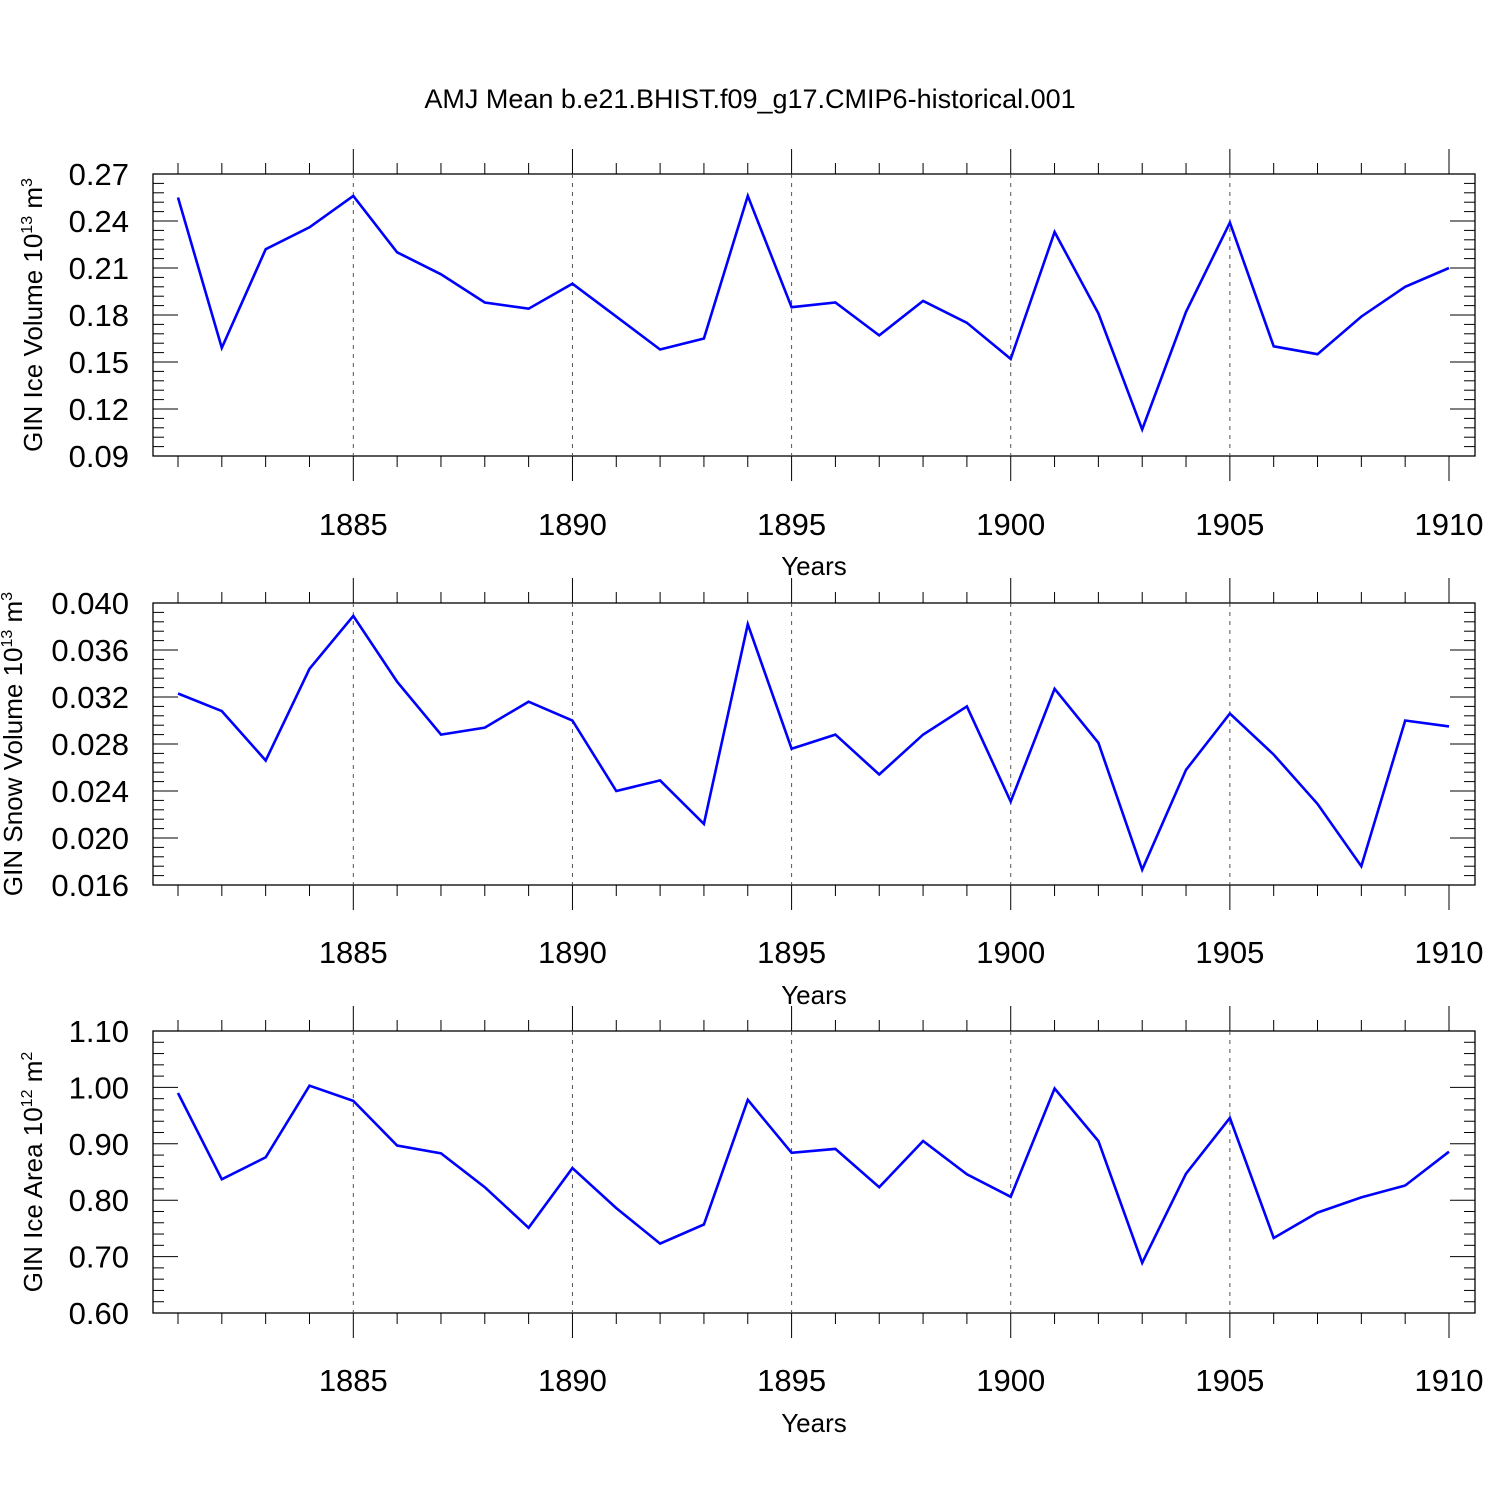 The height and width of the screenshot is (1500, 1500). What do you see at coordinates (99, 456) in the screenshot?
I see `y-tick-label: 0.09` at bounding box center [99, 456].